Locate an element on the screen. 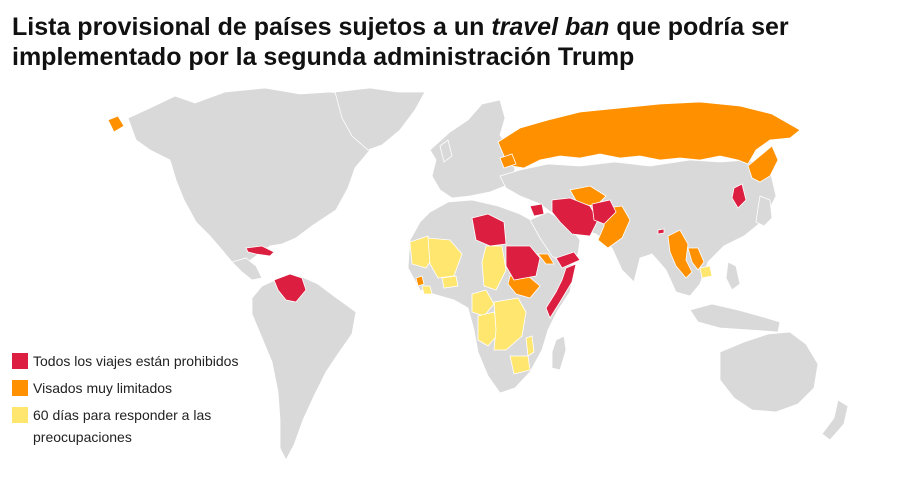  country-congo is located at coordinates (489, 329).